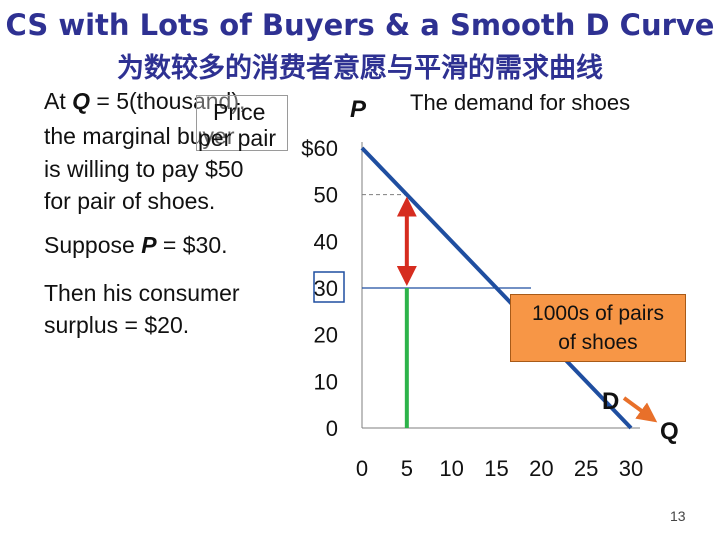 The width and height of the screenshot is (720, 540). I want to click on x-tick-label: 15, so click(496, 468).